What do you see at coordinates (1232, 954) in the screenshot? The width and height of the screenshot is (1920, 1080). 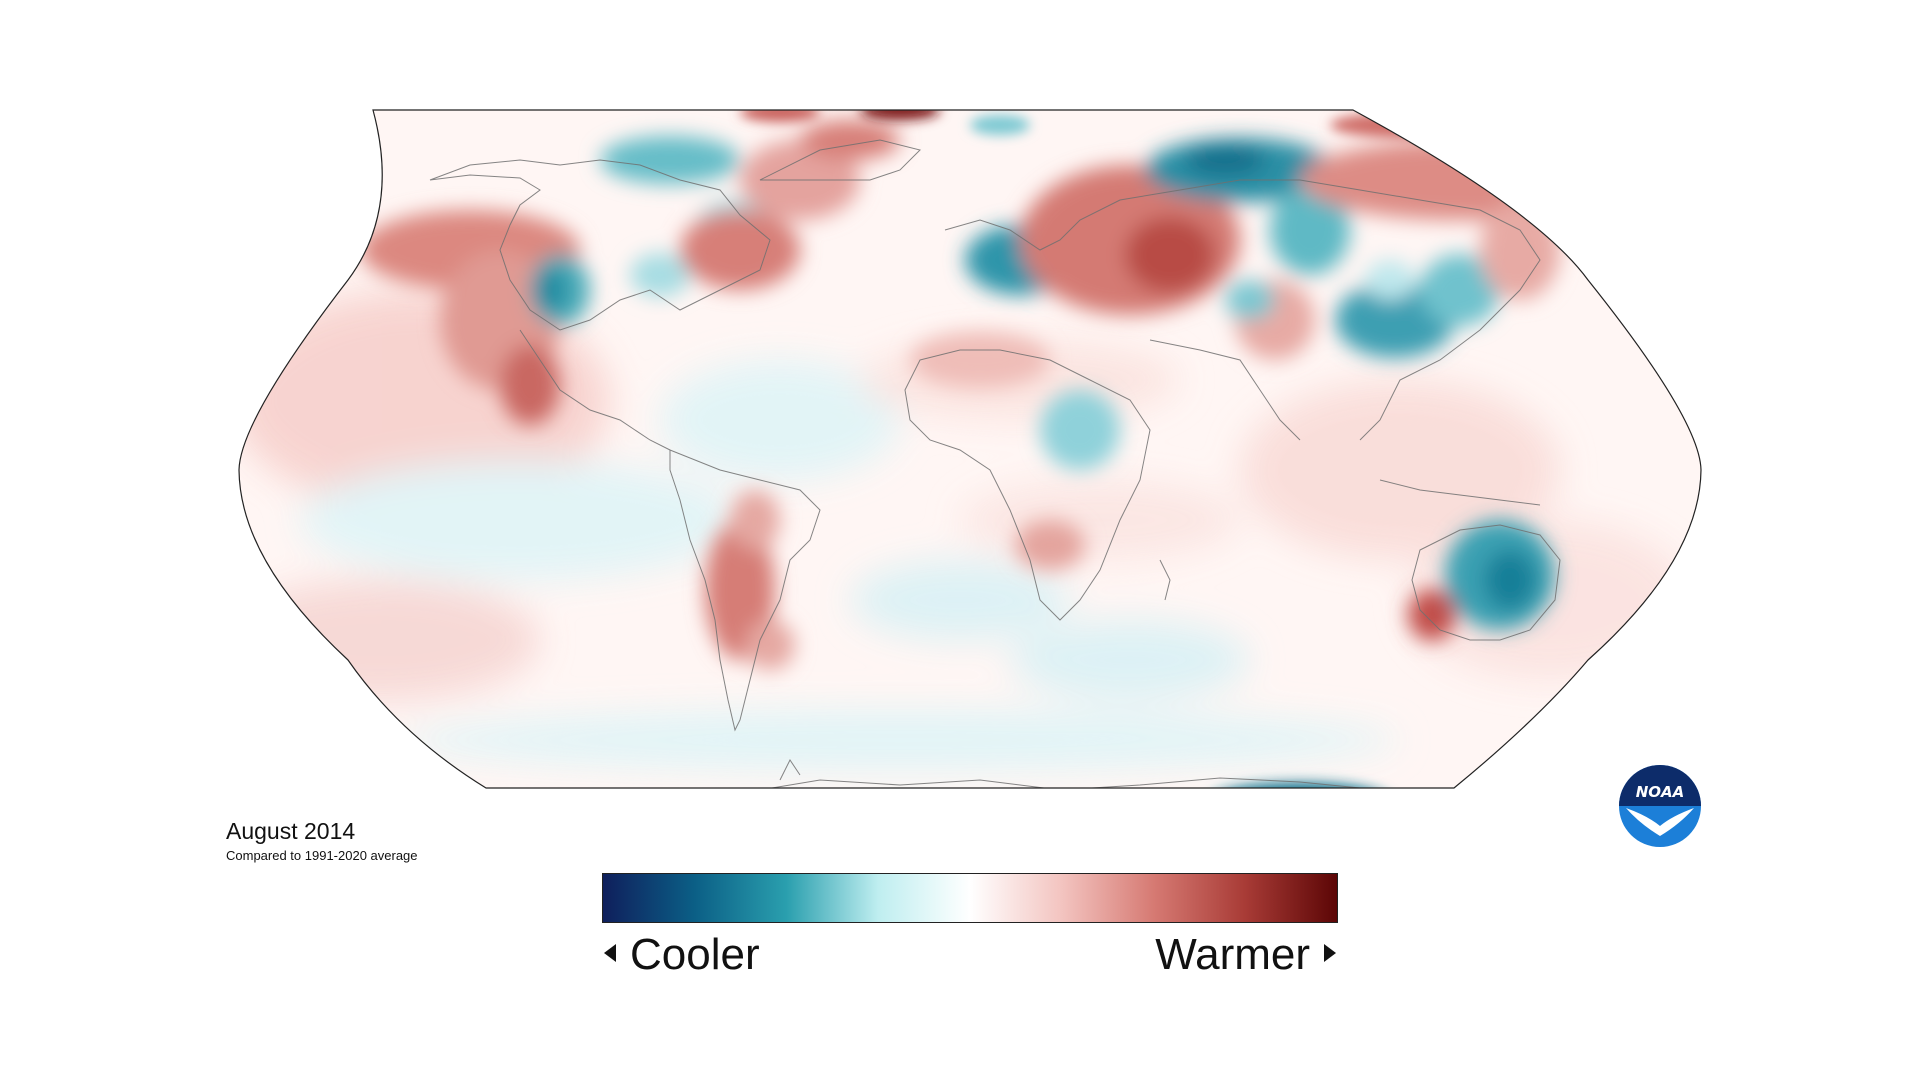 I see `legend-warmer-label: Warmer` at bounding box center [1232, 954].